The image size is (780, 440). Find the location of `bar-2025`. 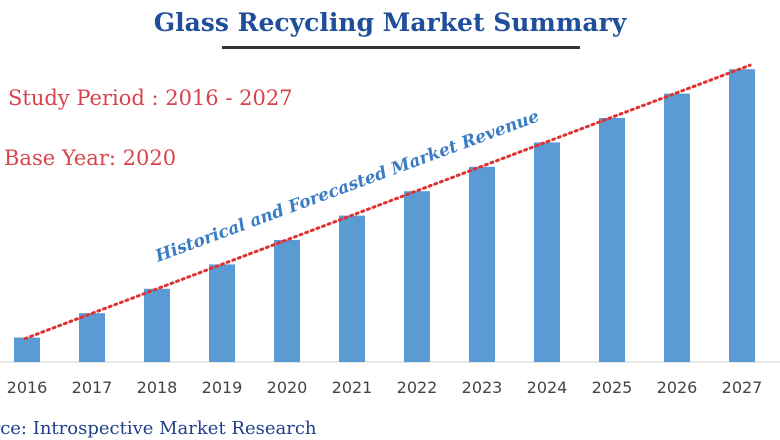

bar-2025 is located at coordinates (612, 240).